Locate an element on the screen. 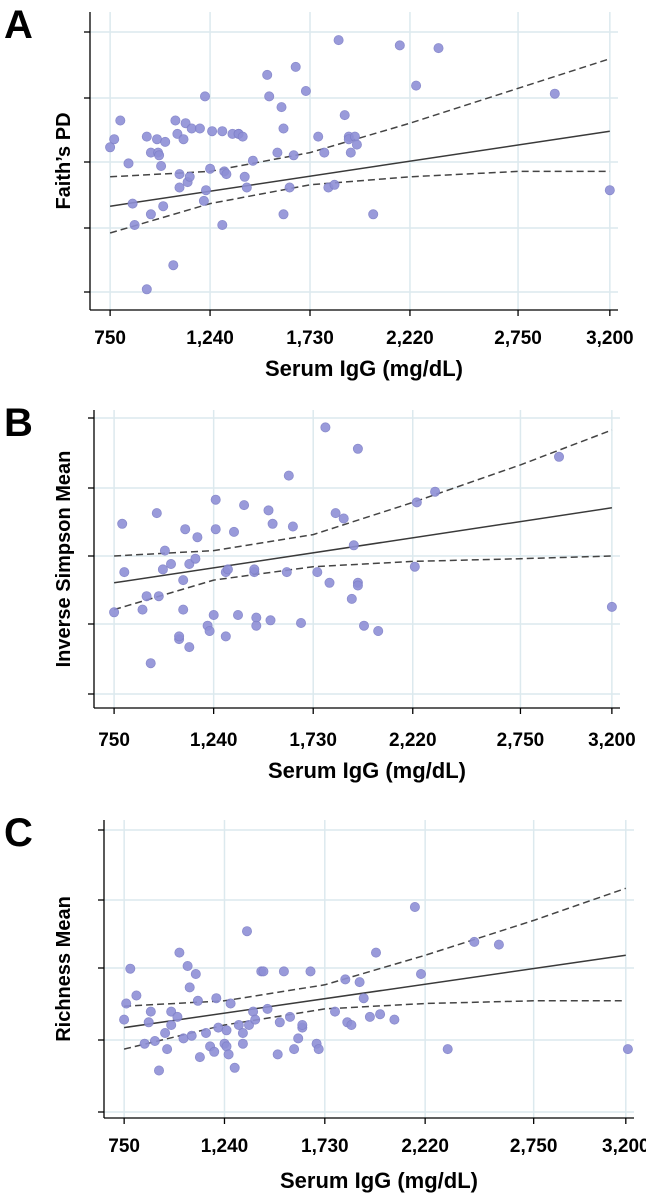 The height and width of the screenshot is (1193, 646). ci-lower-line is located at coordinates (359, 202).